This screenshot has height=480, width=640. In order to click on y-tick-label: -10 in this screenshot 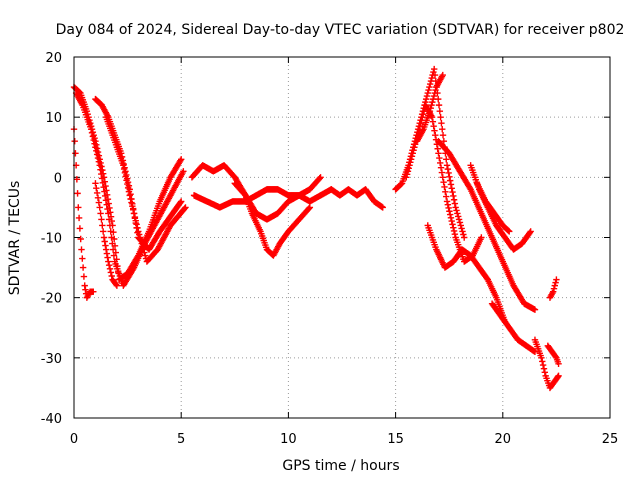, I will do `click(51, 239)`.